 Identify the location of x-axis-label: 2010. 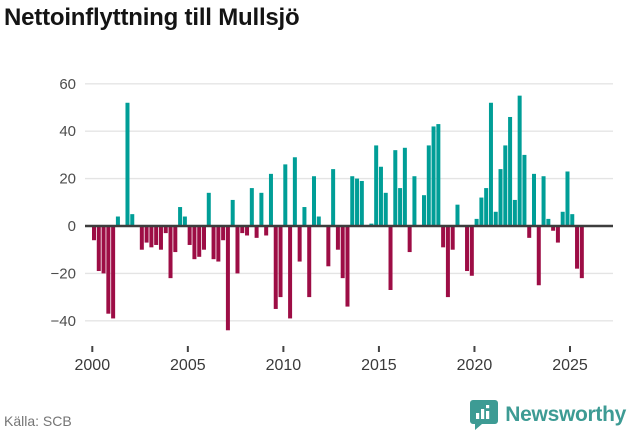
(284, 365).